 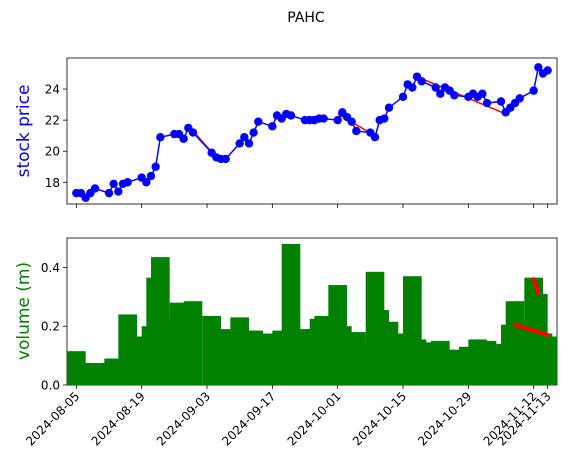 I want to click on price-y-ticks: 18 20 22 24, so click(x=56, y=136).